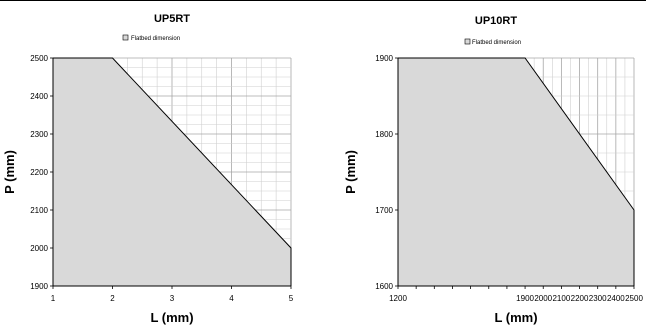 The width and height of the screenshot is (646, 326). Describe the element at coordinates (39, 172) in the screenshot. I see `y-tick-label: 2200` at that location.